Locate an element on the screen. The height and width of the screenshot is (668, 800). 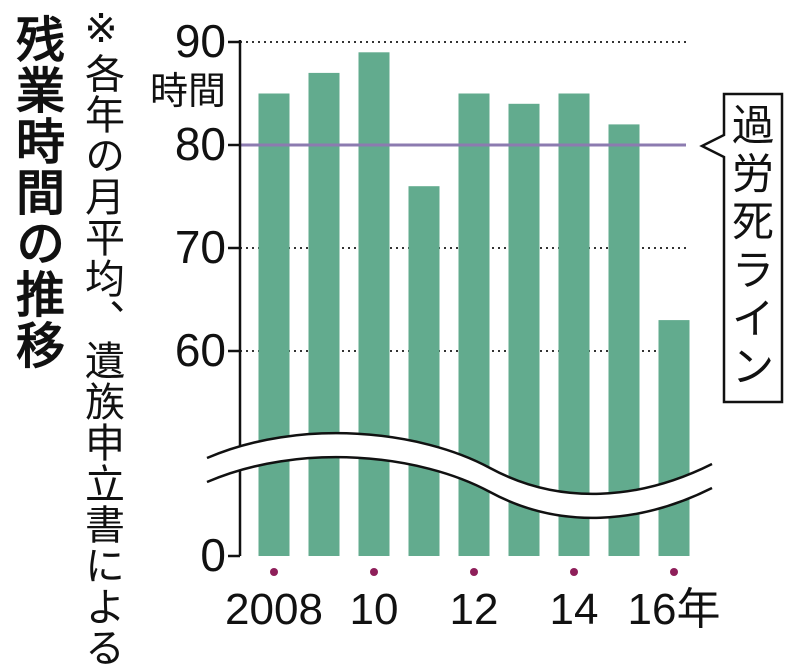
reference-line-callout: 過労死ライン is located at coordinates (741, 248).